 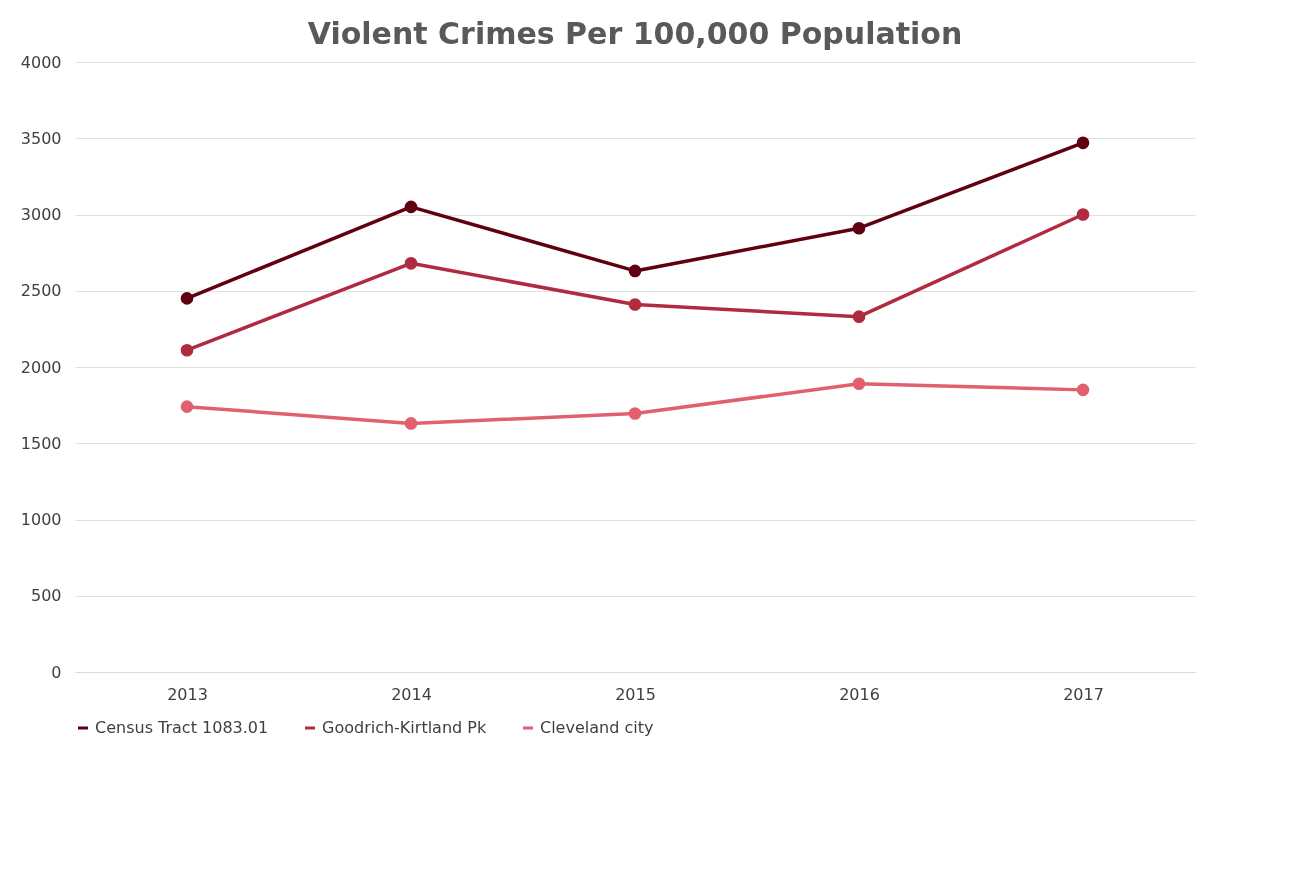 What do you see at coordinates (41, 519) in the screenshot?
I see `y-tick-label: 1000` at bounding box center [41, 519].